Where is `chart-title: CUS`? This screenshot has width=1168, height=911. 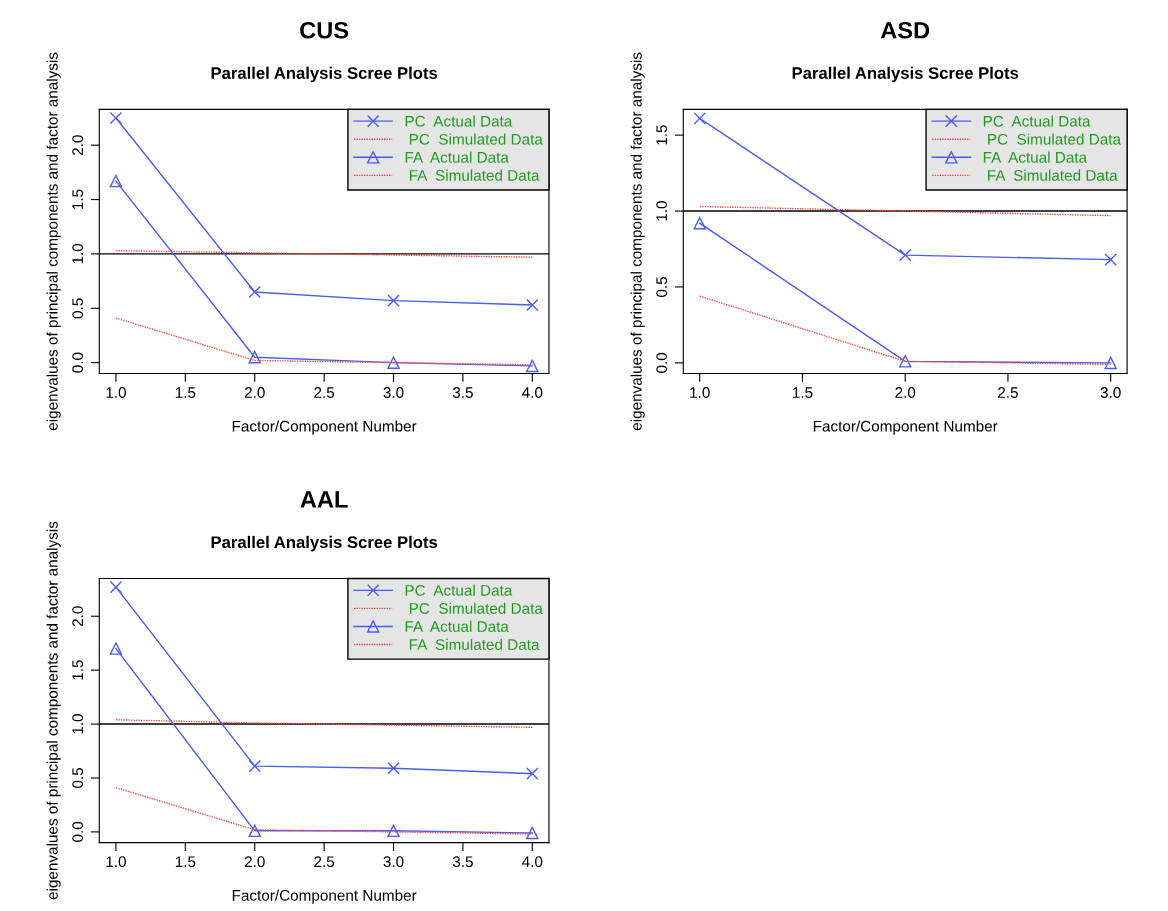 chart-title: CUS is located at coordinates (324, 30).